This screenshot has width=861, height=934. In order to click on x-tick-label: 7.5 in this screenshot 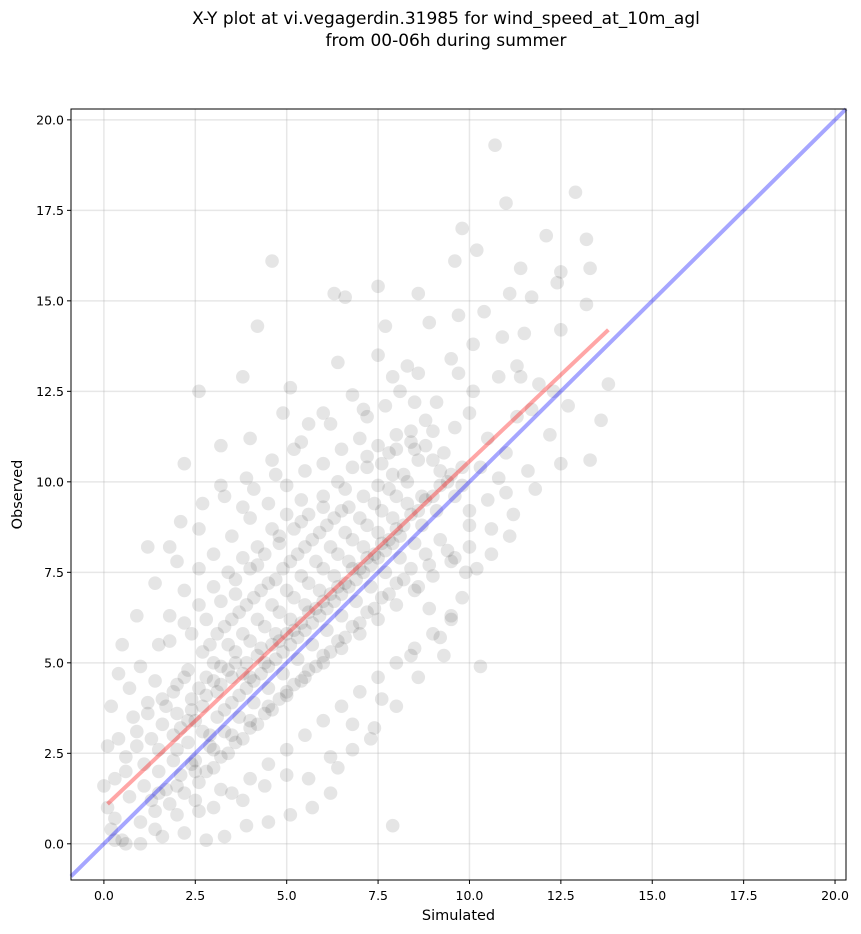, I will do `click(378, 895)`.